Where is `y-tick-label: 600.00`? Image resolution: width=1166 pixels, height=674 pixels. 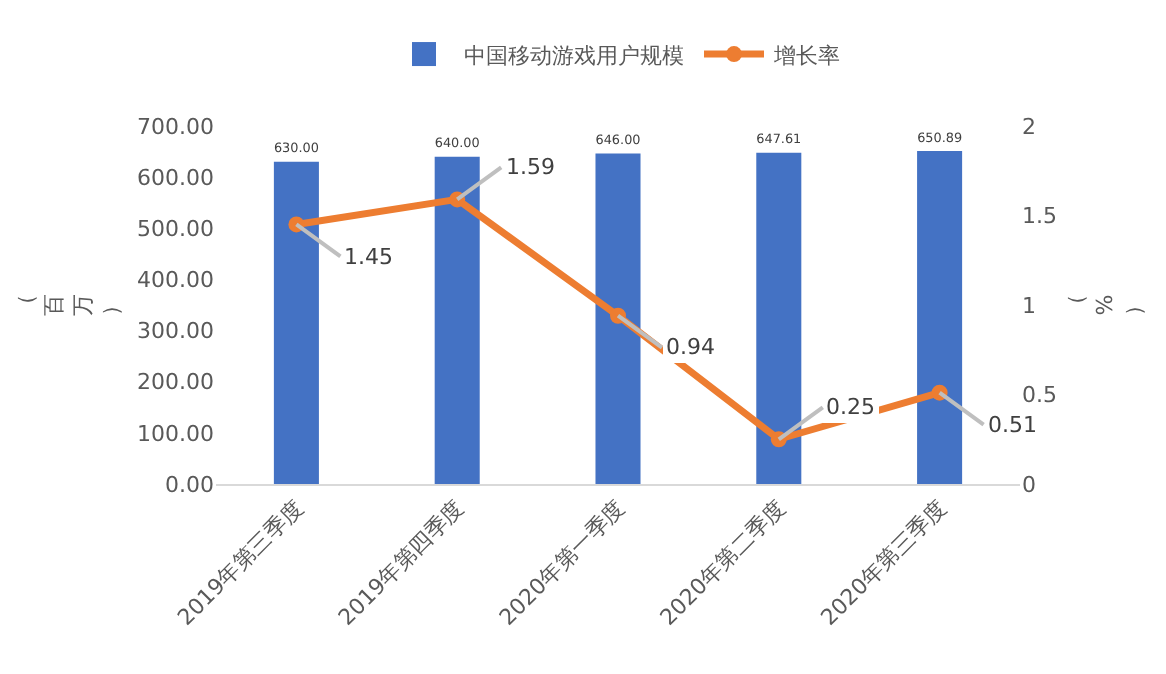 y-tick-label: 600.00 is located at coordinates (175, 177).